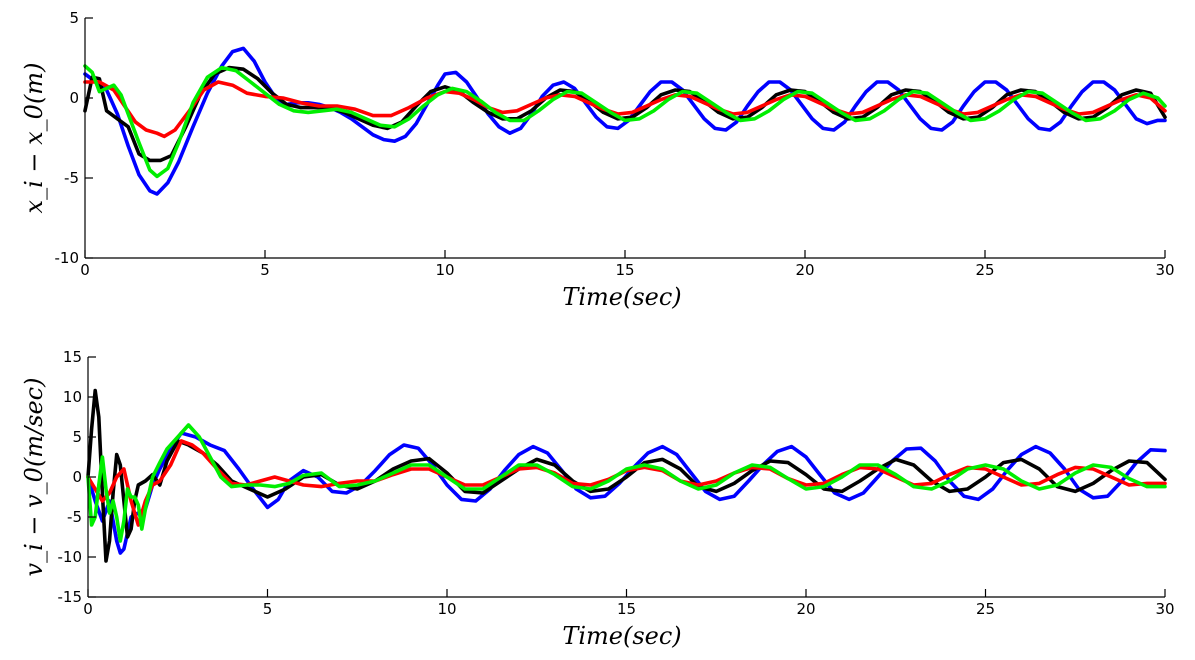  Describe the element at coordinates (70, 557) in the screenshot. I see `y-tick-label--10-bottom: -10` at that location.